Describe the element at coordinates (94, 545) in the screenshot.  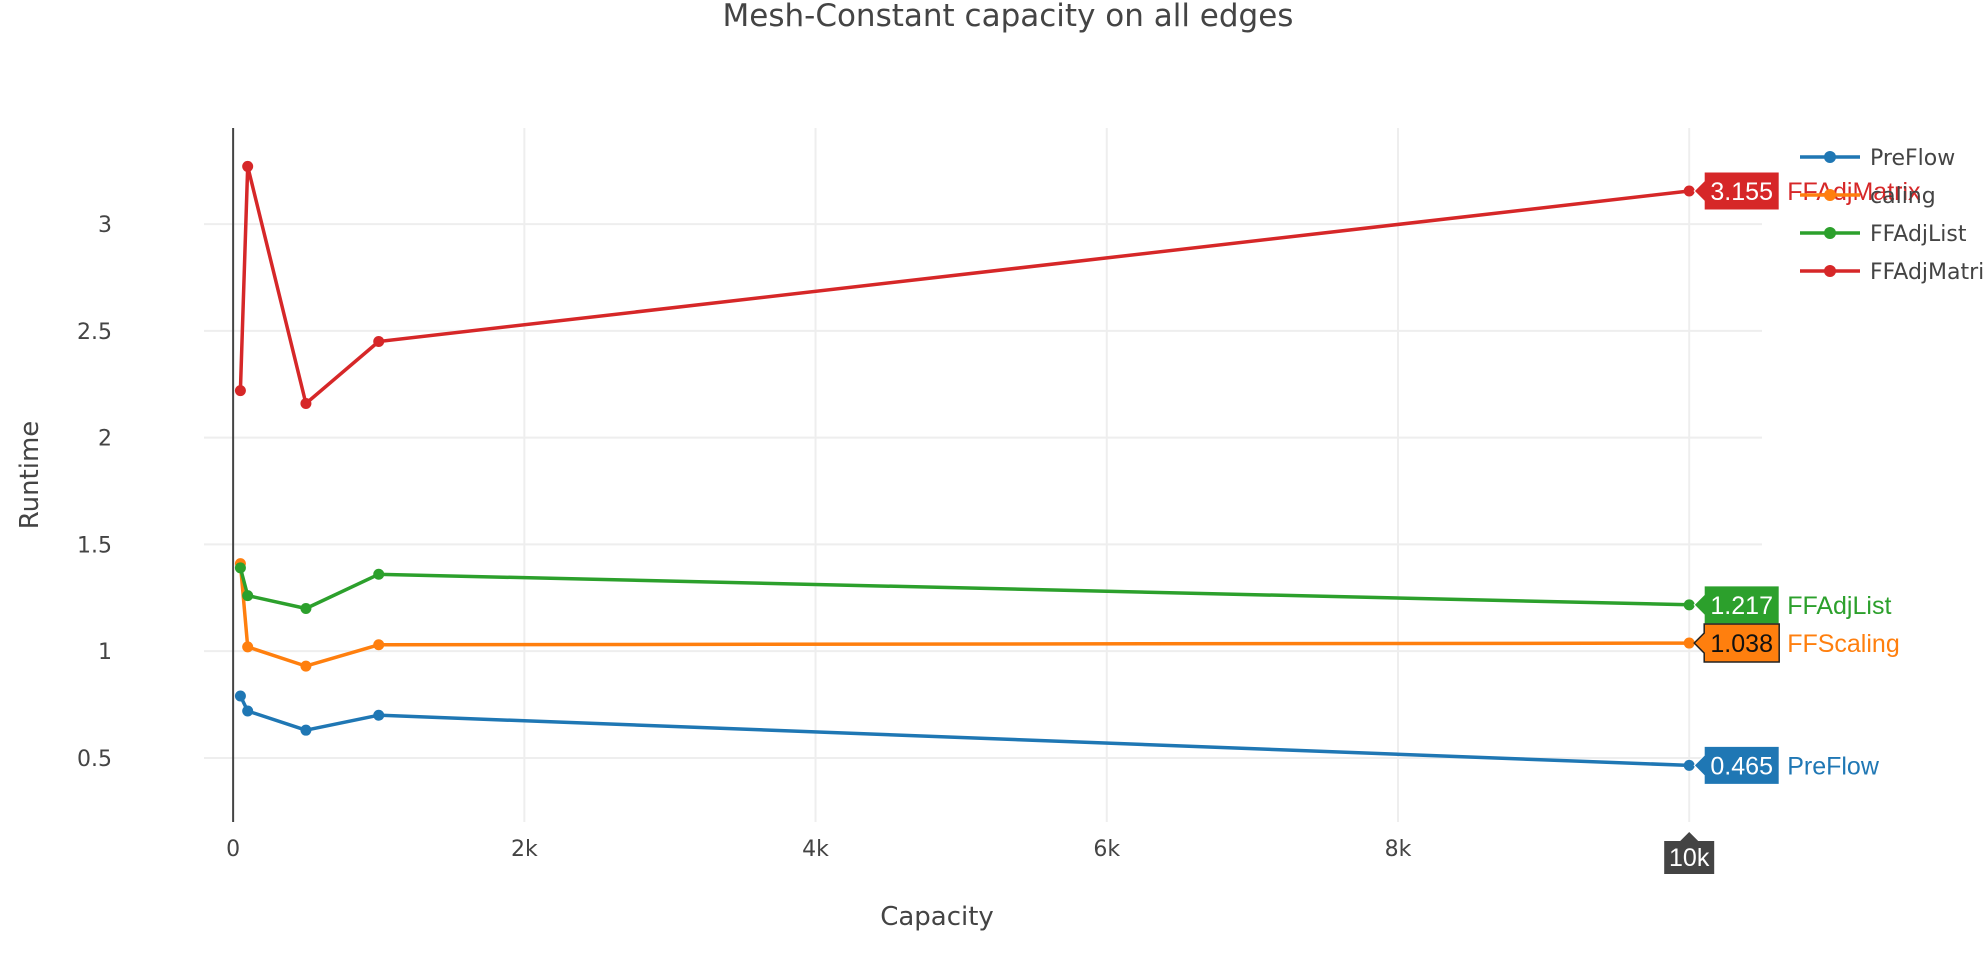
I see `y-tick-label: 1.5` at that location.